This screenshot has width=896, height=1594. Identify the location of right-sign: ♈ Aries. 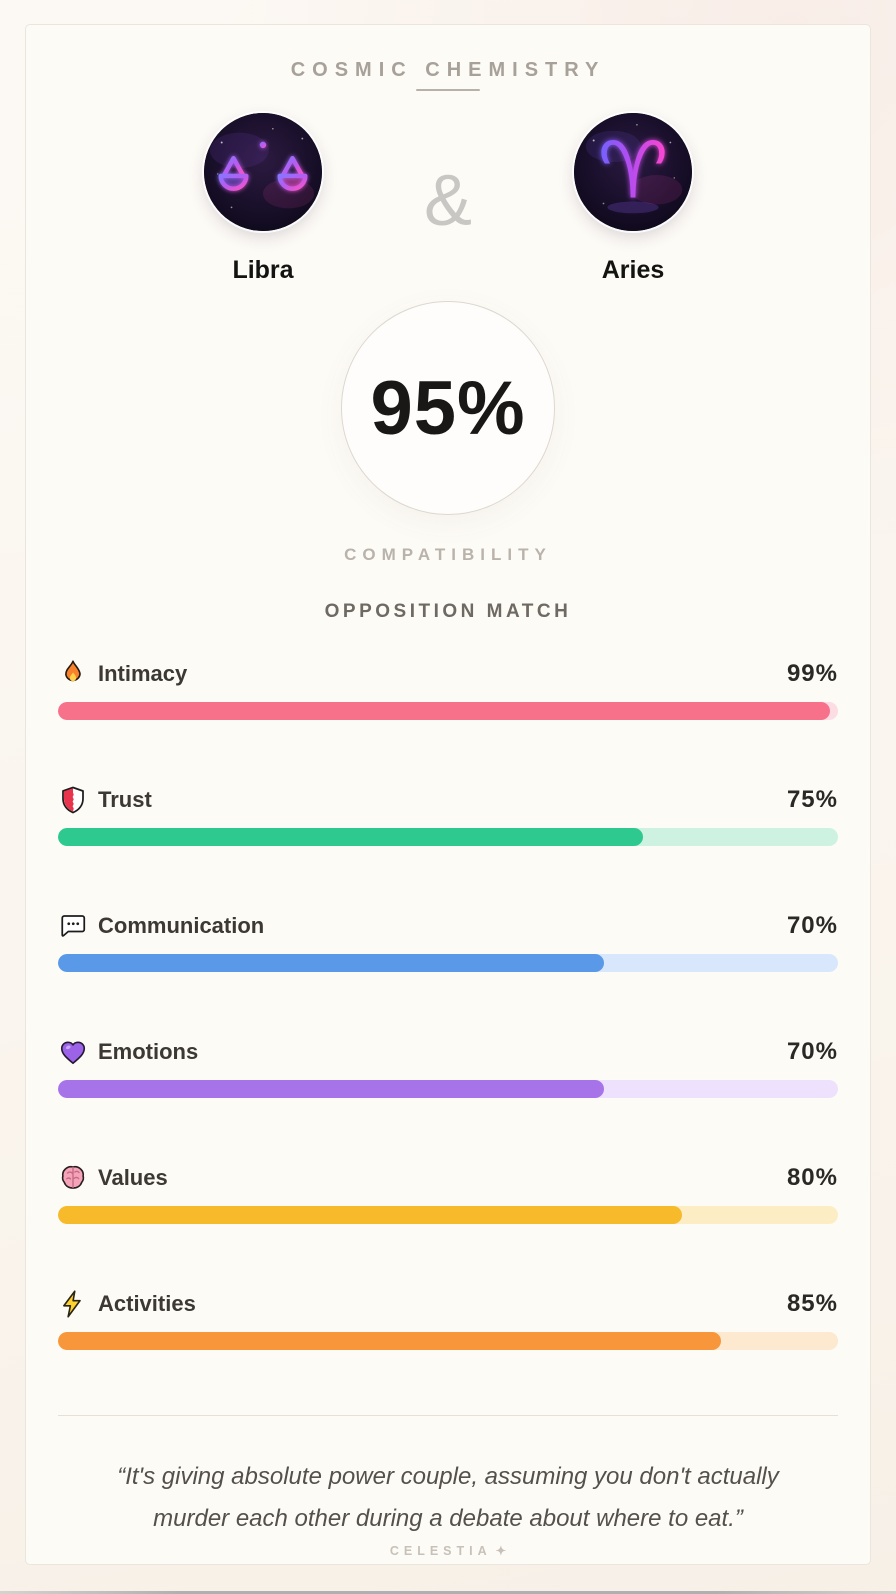
(633, 199).